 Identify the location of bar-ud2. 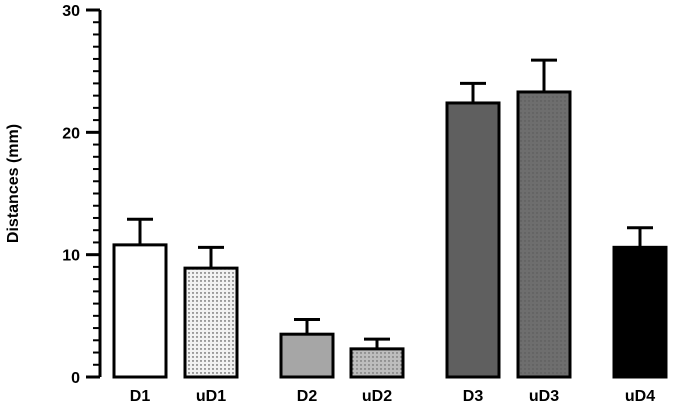
(377, 363).